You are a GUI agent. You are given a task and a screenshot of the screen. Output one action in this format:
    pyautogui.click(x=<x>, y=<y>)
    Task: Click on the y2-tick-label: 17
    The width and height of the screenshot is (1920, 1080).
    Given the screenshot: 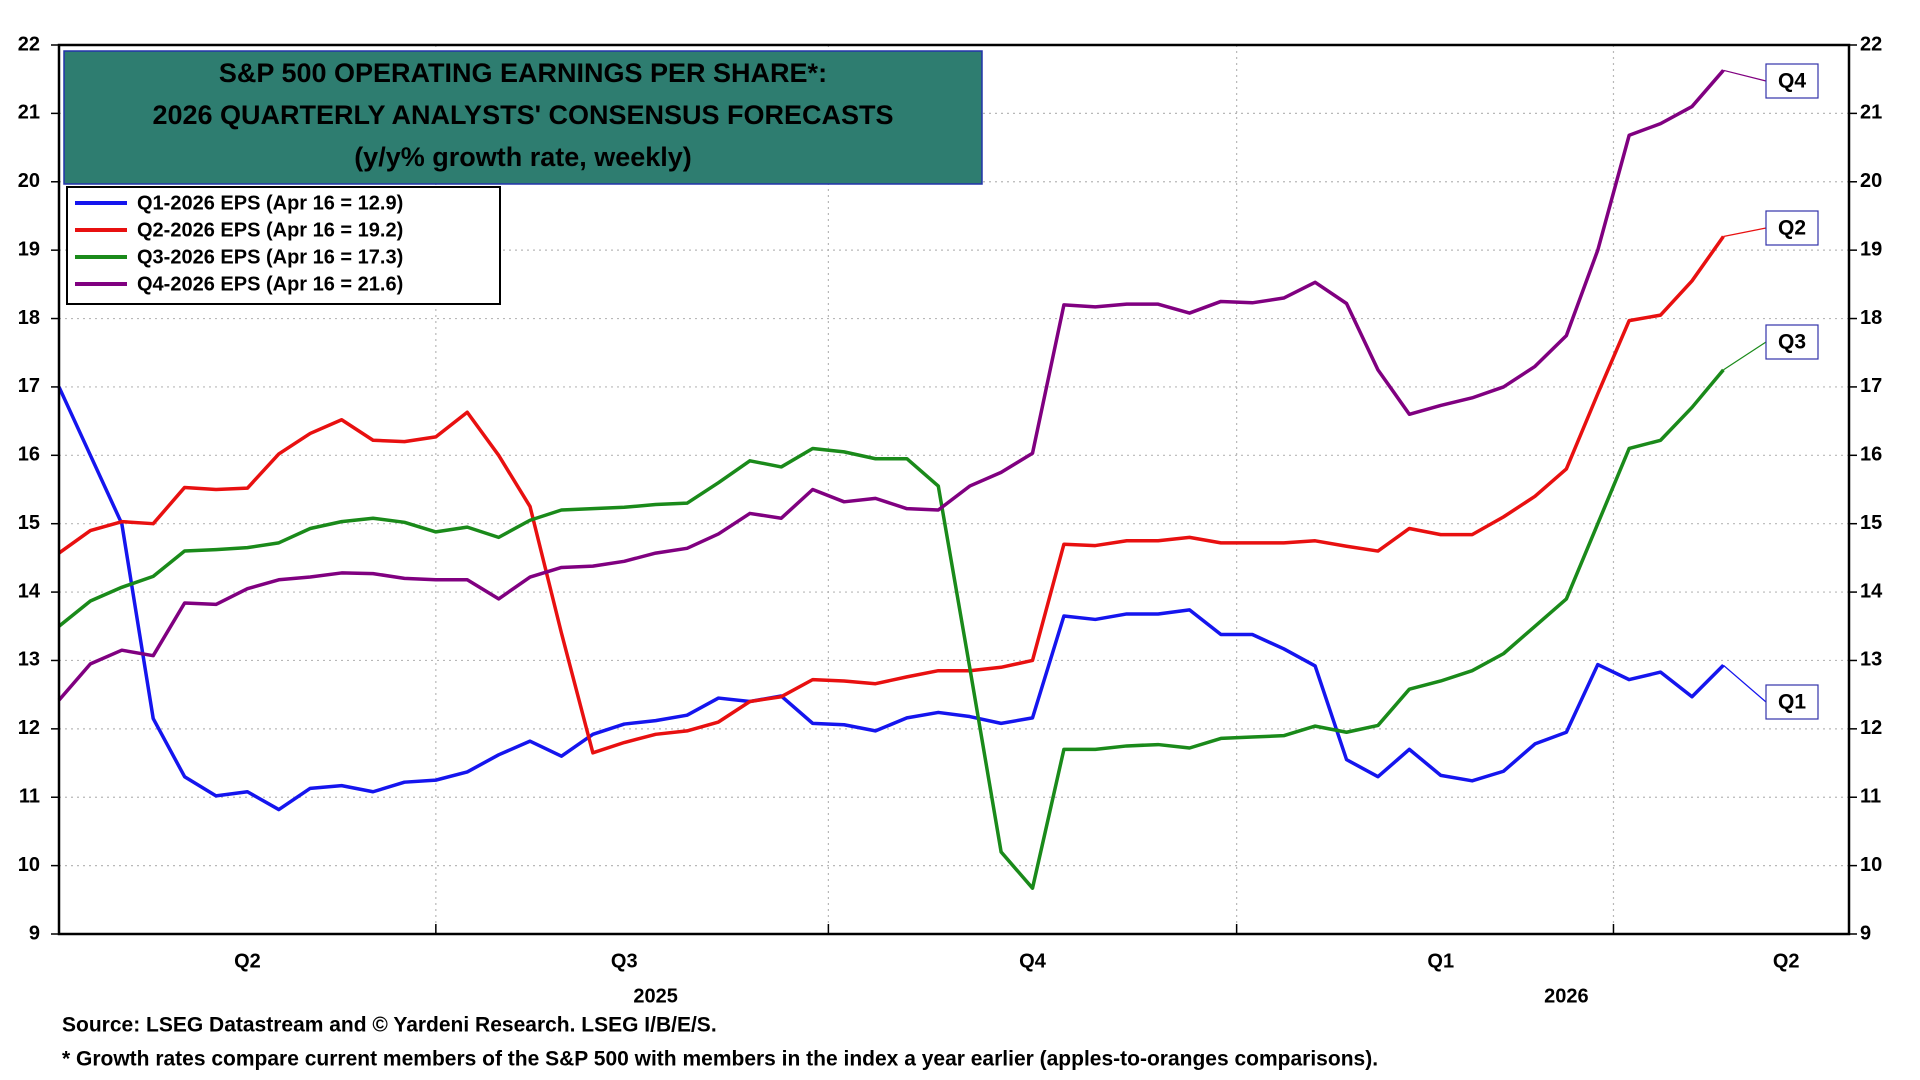 What is the action you would take?
    pyautogui.click(x=1871, y=386)
    